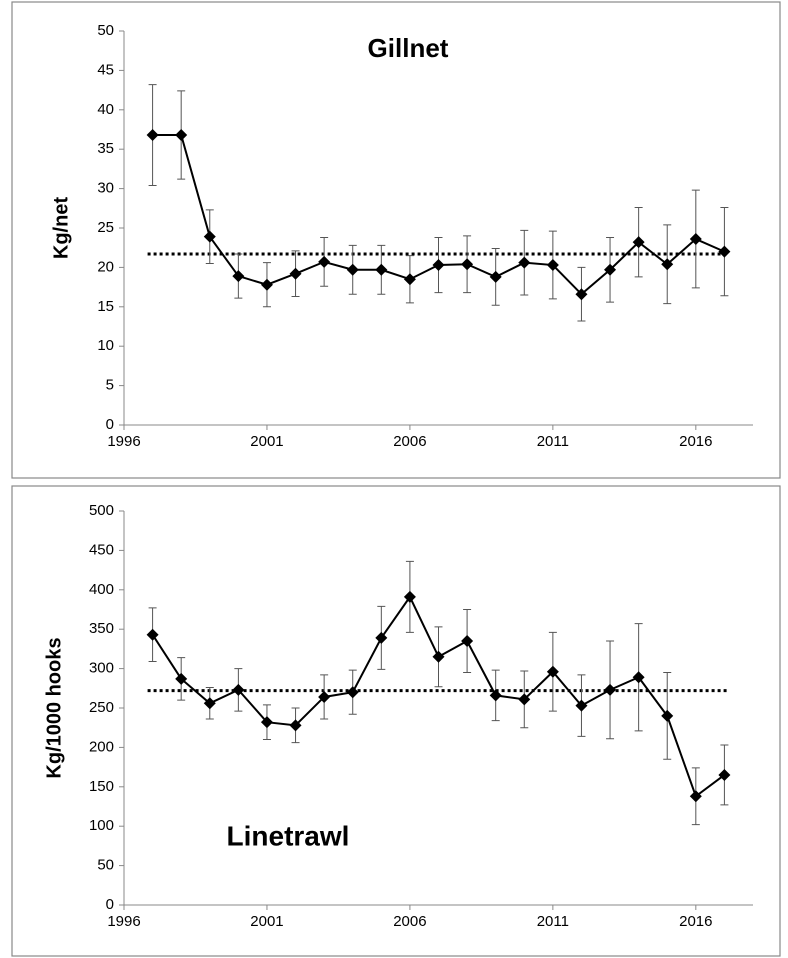 The width and height of the screenshot is (788, 958). What do you see at coordinates (101, 510) in the screenshot?
I see `y-tick-label: 500` at bounding box center [101, 510].